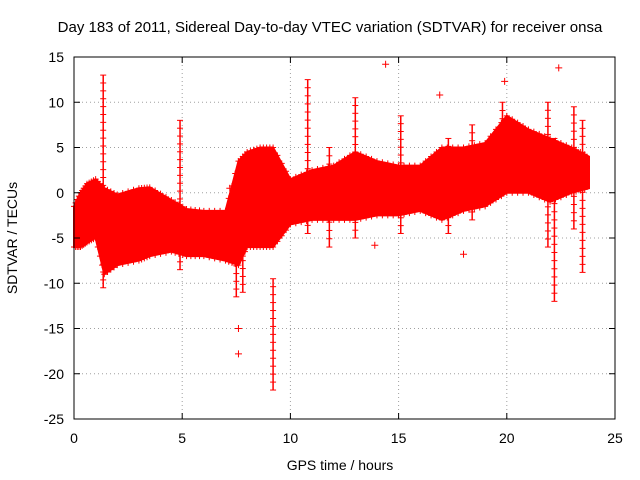  Describe the element at coordinates (56, 102) in the screenshot. I see `y-tick-label: 10` at that location.